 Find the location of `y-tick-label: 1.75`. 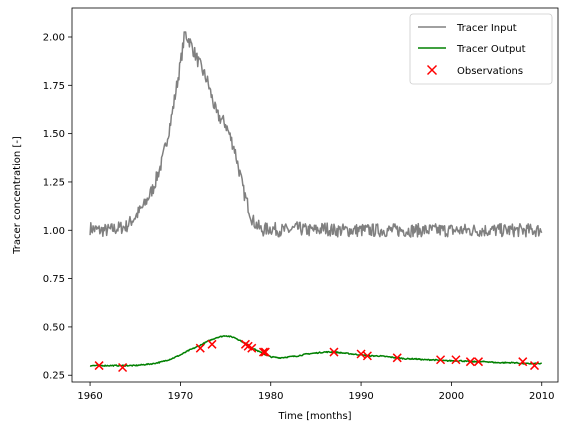

y-tick-label: 1.75 is located at coordinates (54, 86).